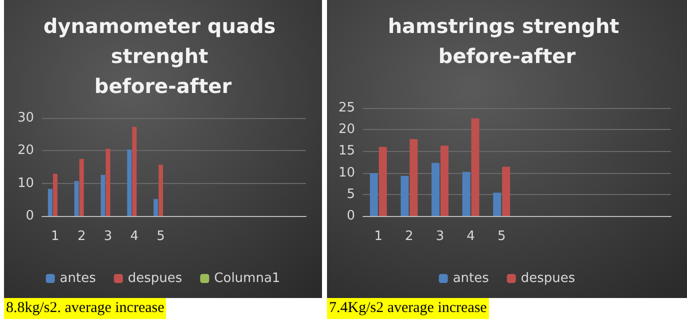 The image size is (687, 322). What do you see at coordinates (408, 308) in the screenshot?
I see `text: 7.4Kg/s2 average increase` at bounding box center [408, 308].